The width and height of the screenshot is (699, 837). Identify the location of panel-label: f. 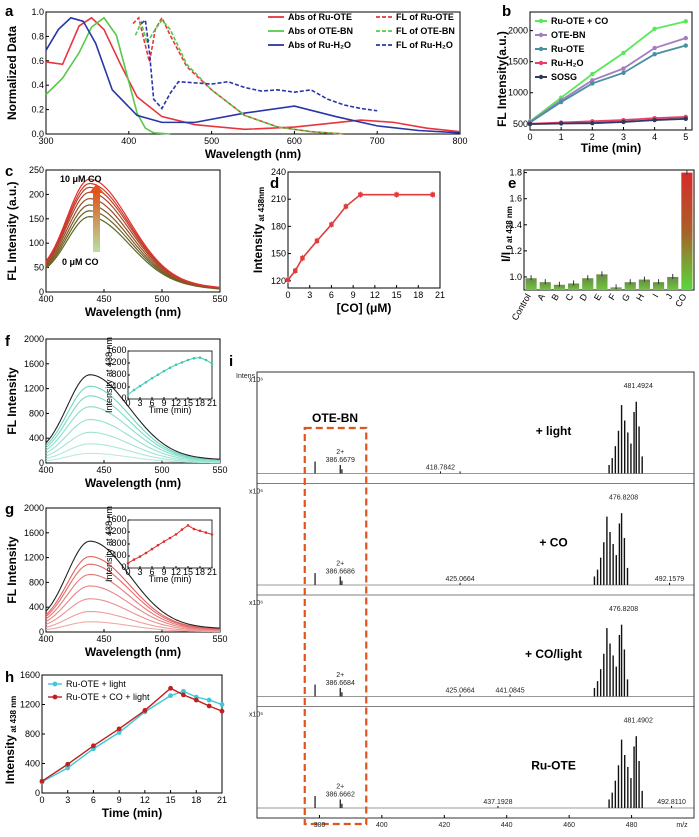
(8, 341).